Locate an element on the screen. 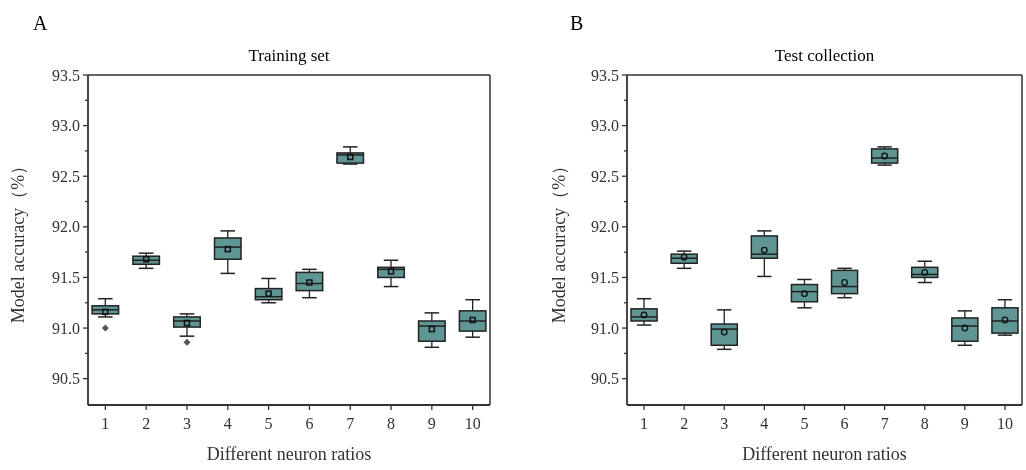 Image resolution: width=1026 pixels, height=470 pixels. chart-title: Test collection is located at coordinates (824, 55).